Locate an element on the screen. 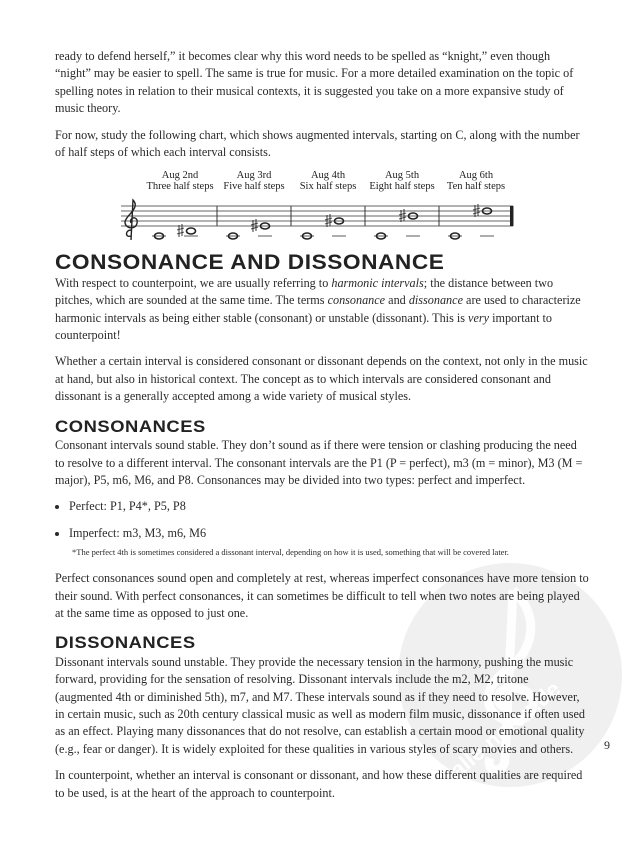  watermark-graphic: alle-noten.de is located at coordinates (510, 675).